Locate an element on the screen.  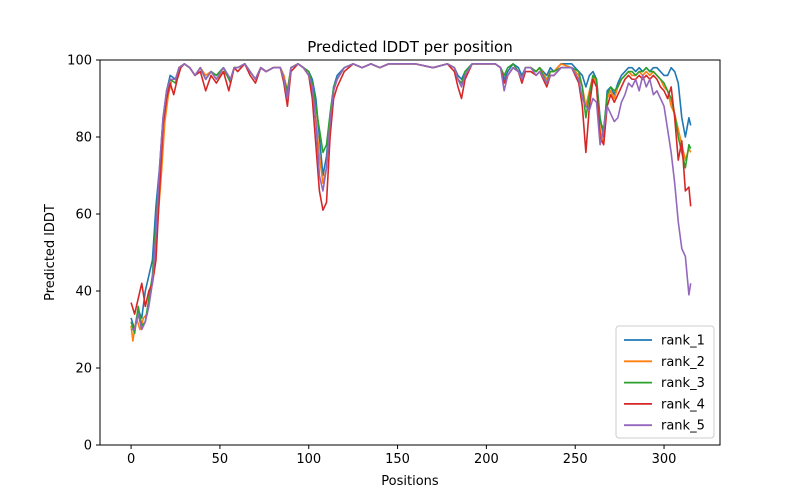
chart-title: Predicted lDDT per position is located at coordinates (409, 47).